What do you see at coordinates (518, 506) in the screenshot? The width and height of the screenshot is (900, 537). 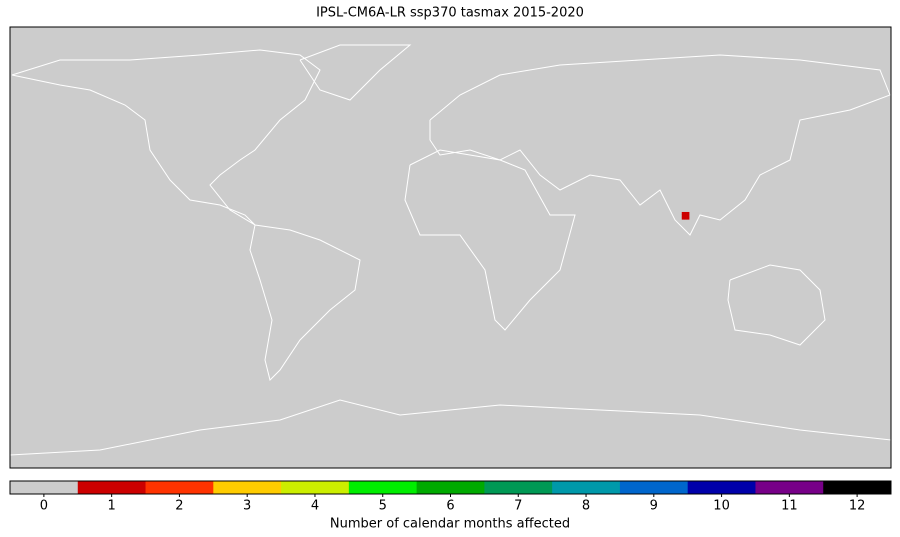 I see `colorbar-tick-label: 7` at bounding box center [518, 506].